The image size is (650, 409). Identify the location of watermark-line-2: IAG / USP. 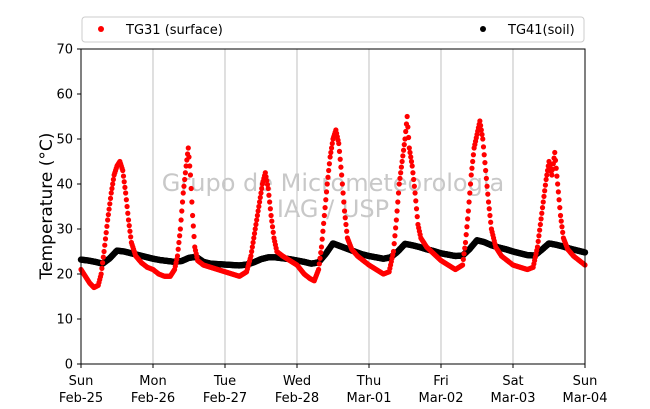
(333, 209).